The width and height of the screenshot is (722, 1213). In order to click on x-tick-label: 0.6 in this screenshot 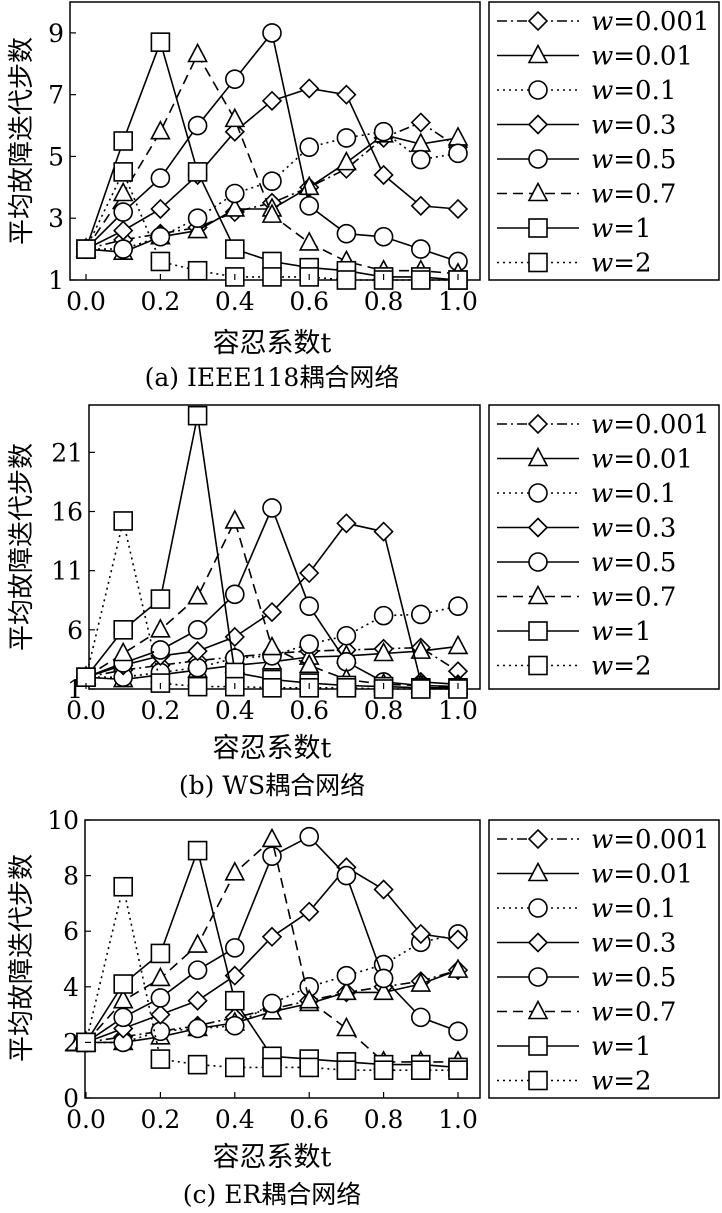, I will do `click(309, 1119)`.